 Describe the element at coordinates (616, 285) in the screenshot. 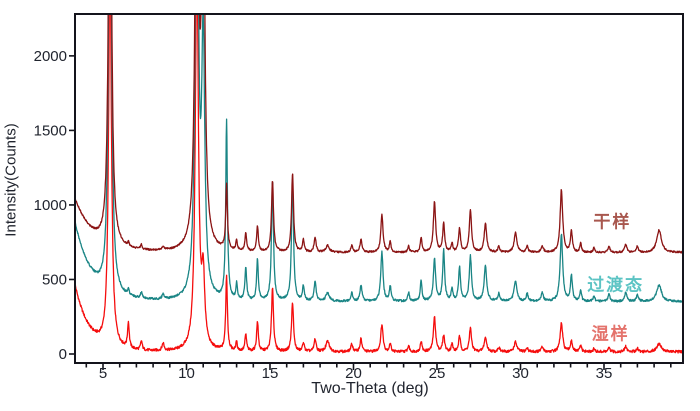

I see `series-label-transition-state: 过渡态` at that location.